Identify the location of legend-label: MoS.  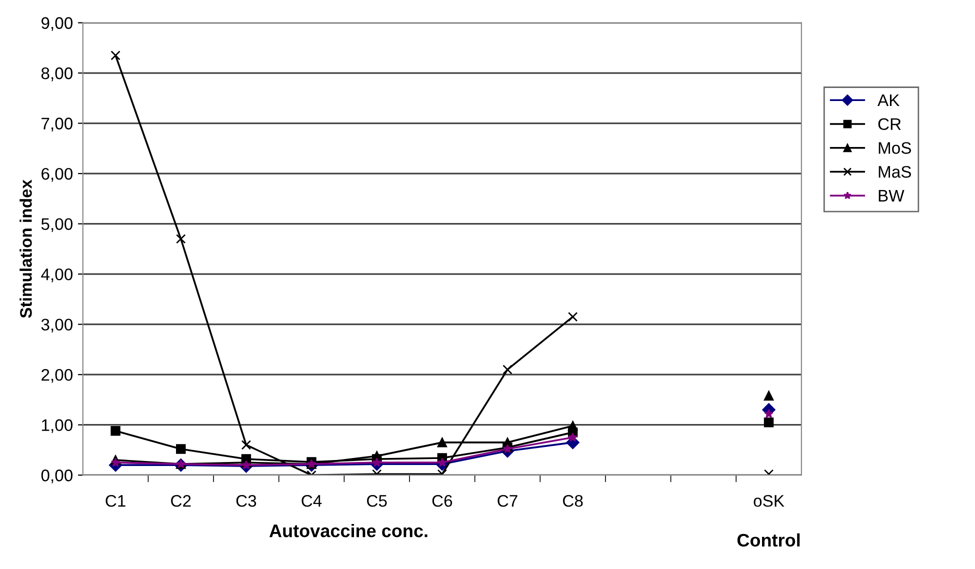
(894, 148).